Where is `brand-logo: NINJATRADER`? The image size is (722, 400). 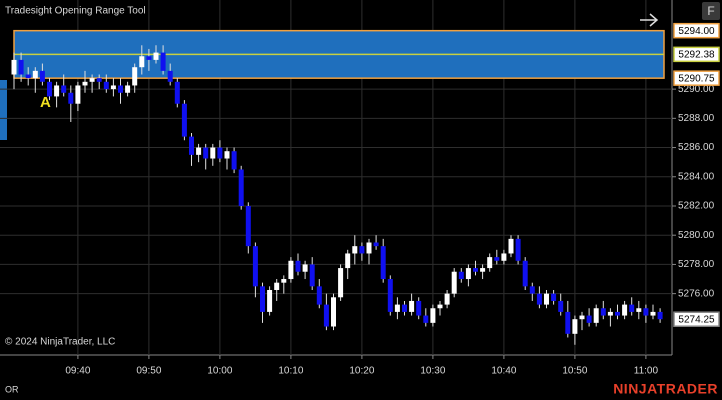
brand-logo: NINJATRADER is located at coordinates (665, 389).